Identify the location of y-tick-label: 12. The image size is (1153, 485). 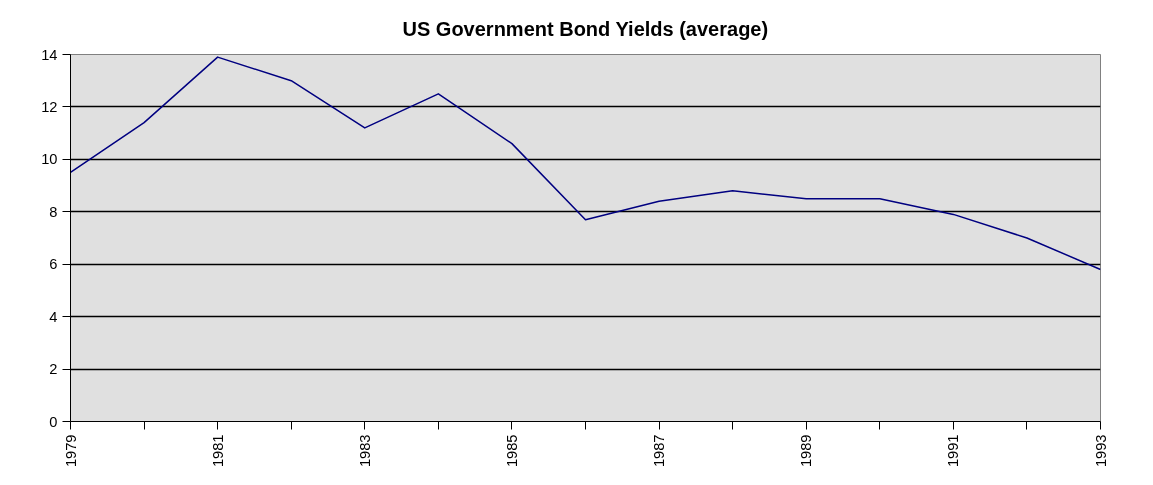
(49, 106).